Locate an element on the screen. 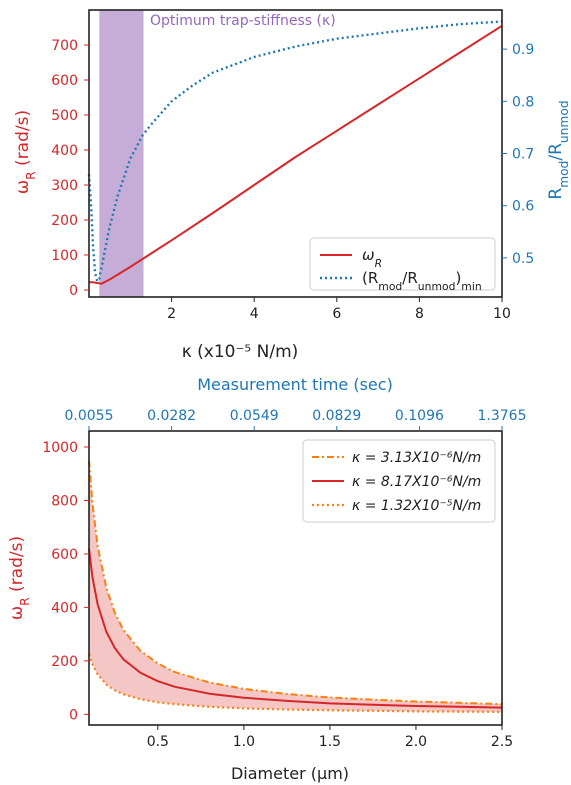  y-tick-label: 200 is located at coordinates (64, 662).